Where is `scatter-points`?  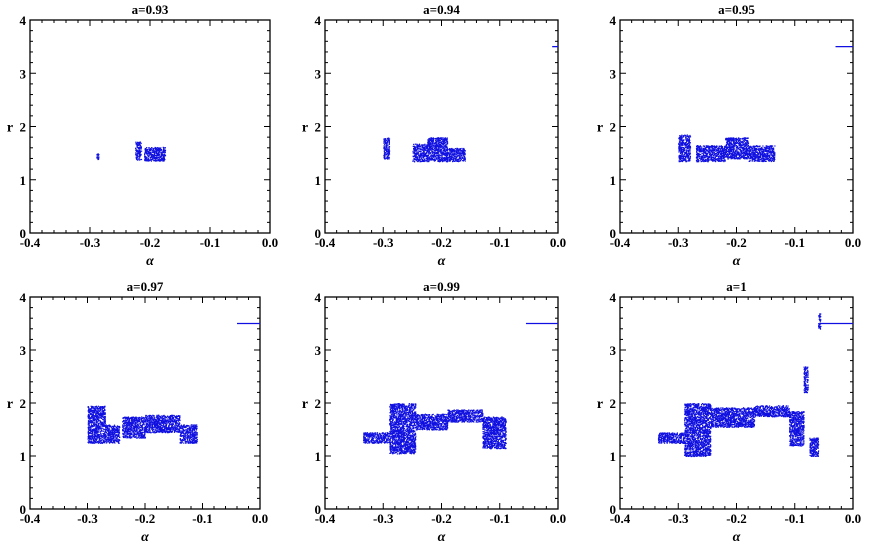 scatter-points is located at coordinates (424, 150).